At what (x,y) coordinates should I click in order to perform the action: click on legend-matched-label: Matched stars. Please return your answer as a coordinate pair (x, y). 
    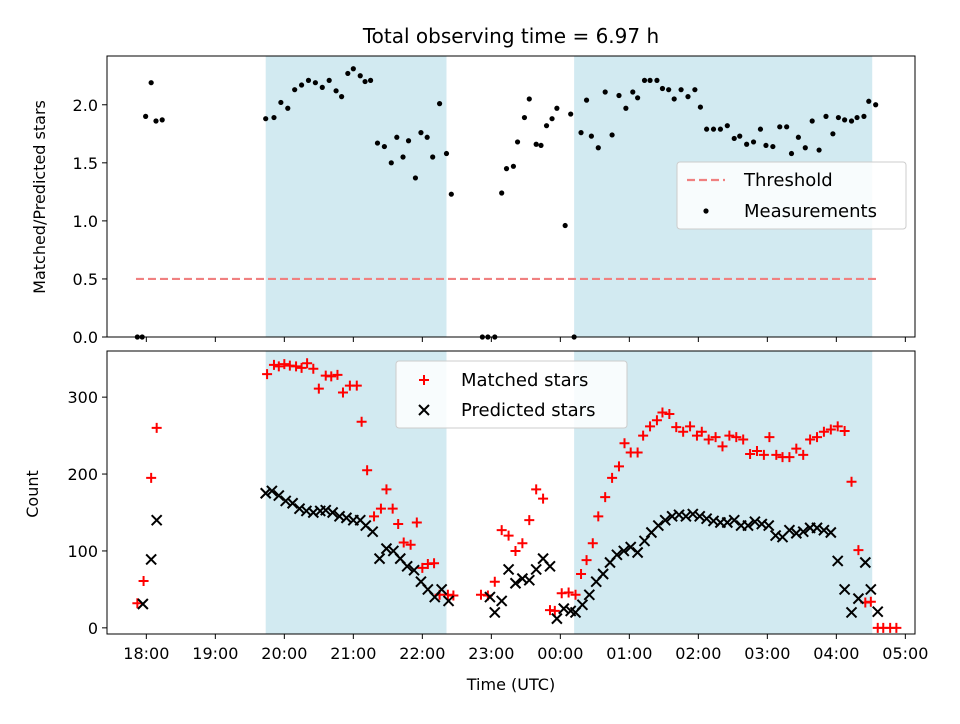
    Looking at the image, I should click on (524, 380).